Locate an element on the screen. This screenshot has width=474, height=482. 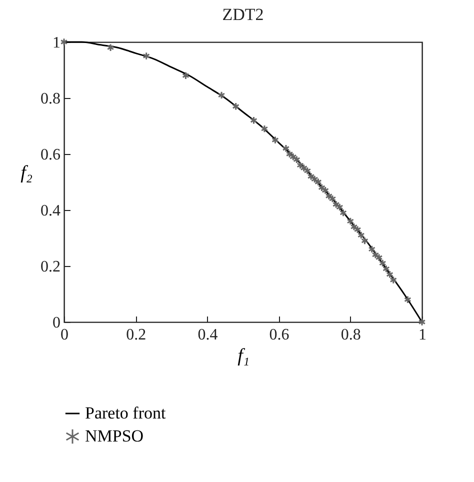
legend-label: NMPSO is located at coordinates (114, 436).